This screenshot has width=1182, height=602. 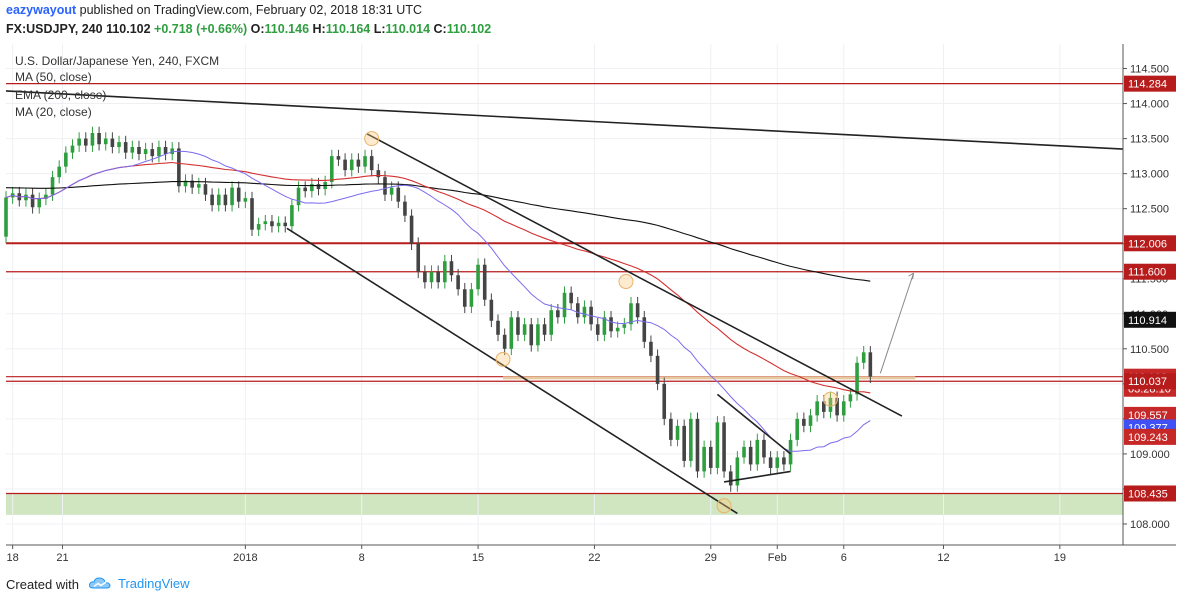 What do you see at coordinates (1149, 70) in the screenshot?
I see `price-tick-label: 114.500` at bounding box center [1149, 70].